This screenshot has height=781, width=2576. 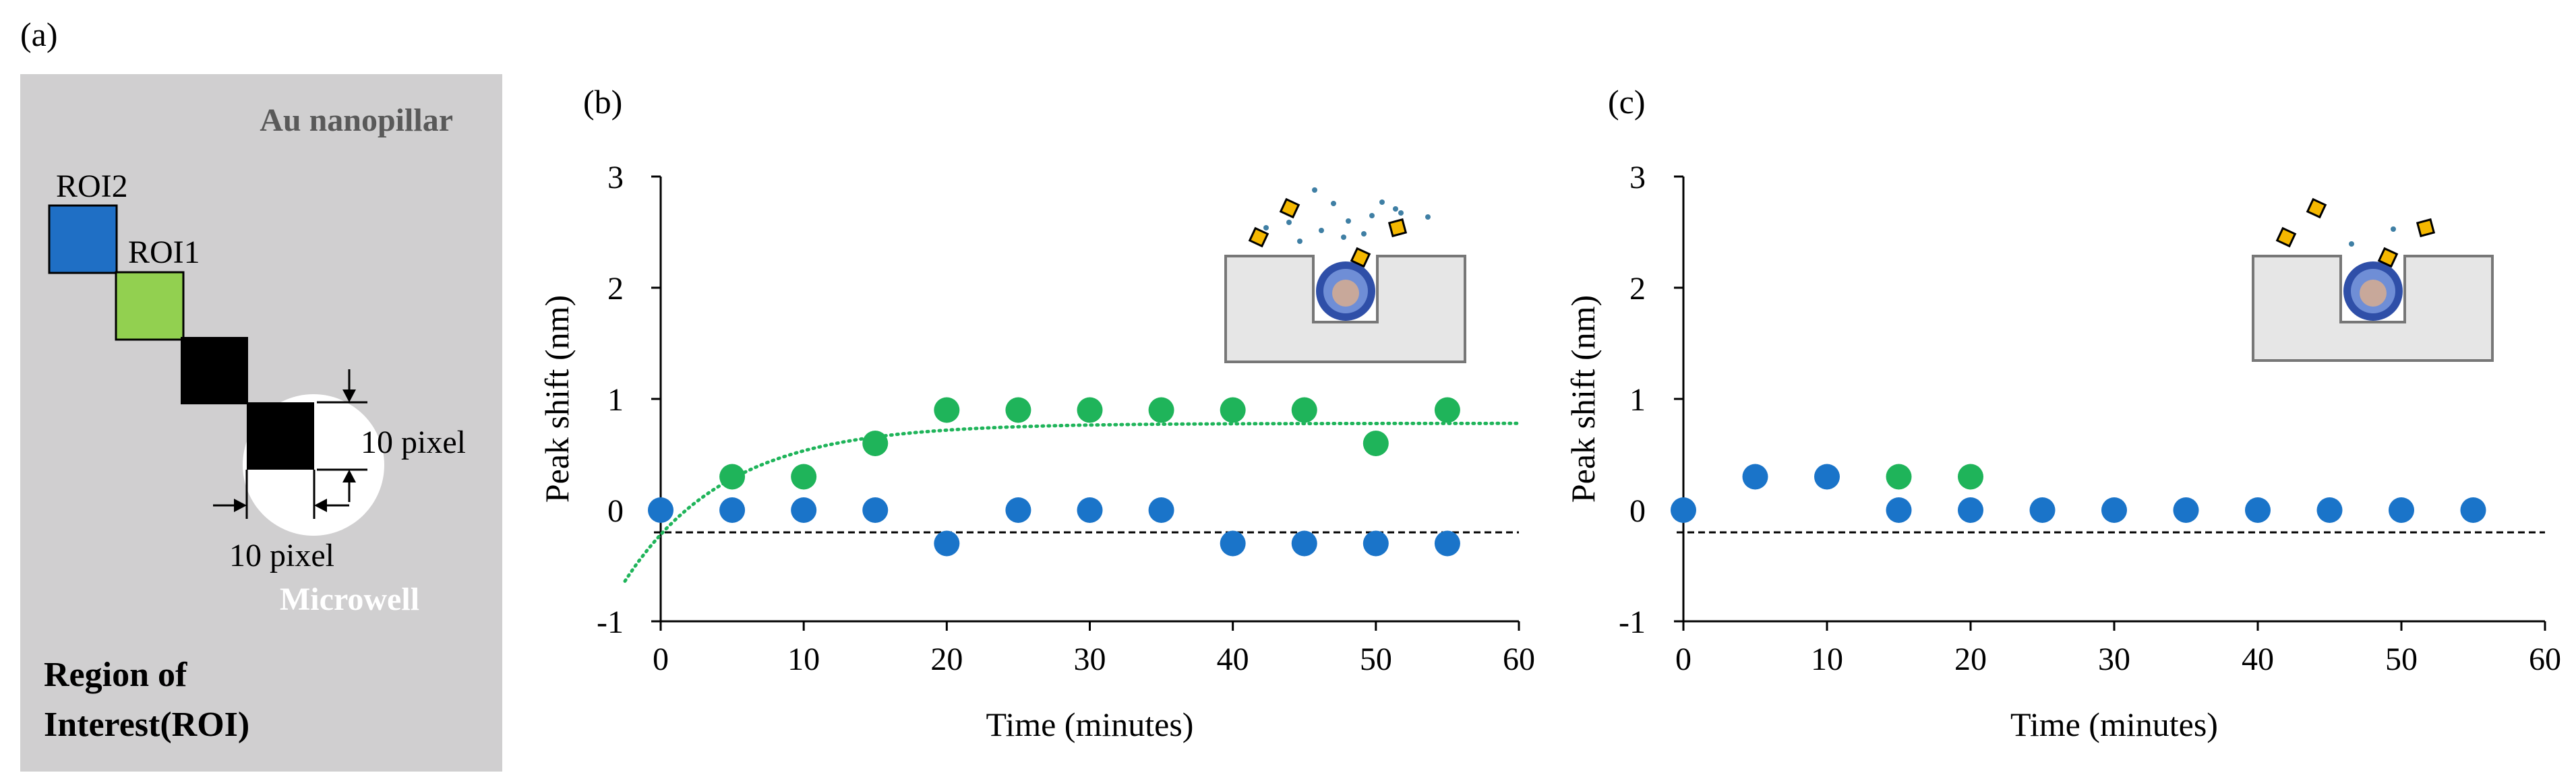 I want to click on arrow-head-down-icon, so click(x=349, y=395).